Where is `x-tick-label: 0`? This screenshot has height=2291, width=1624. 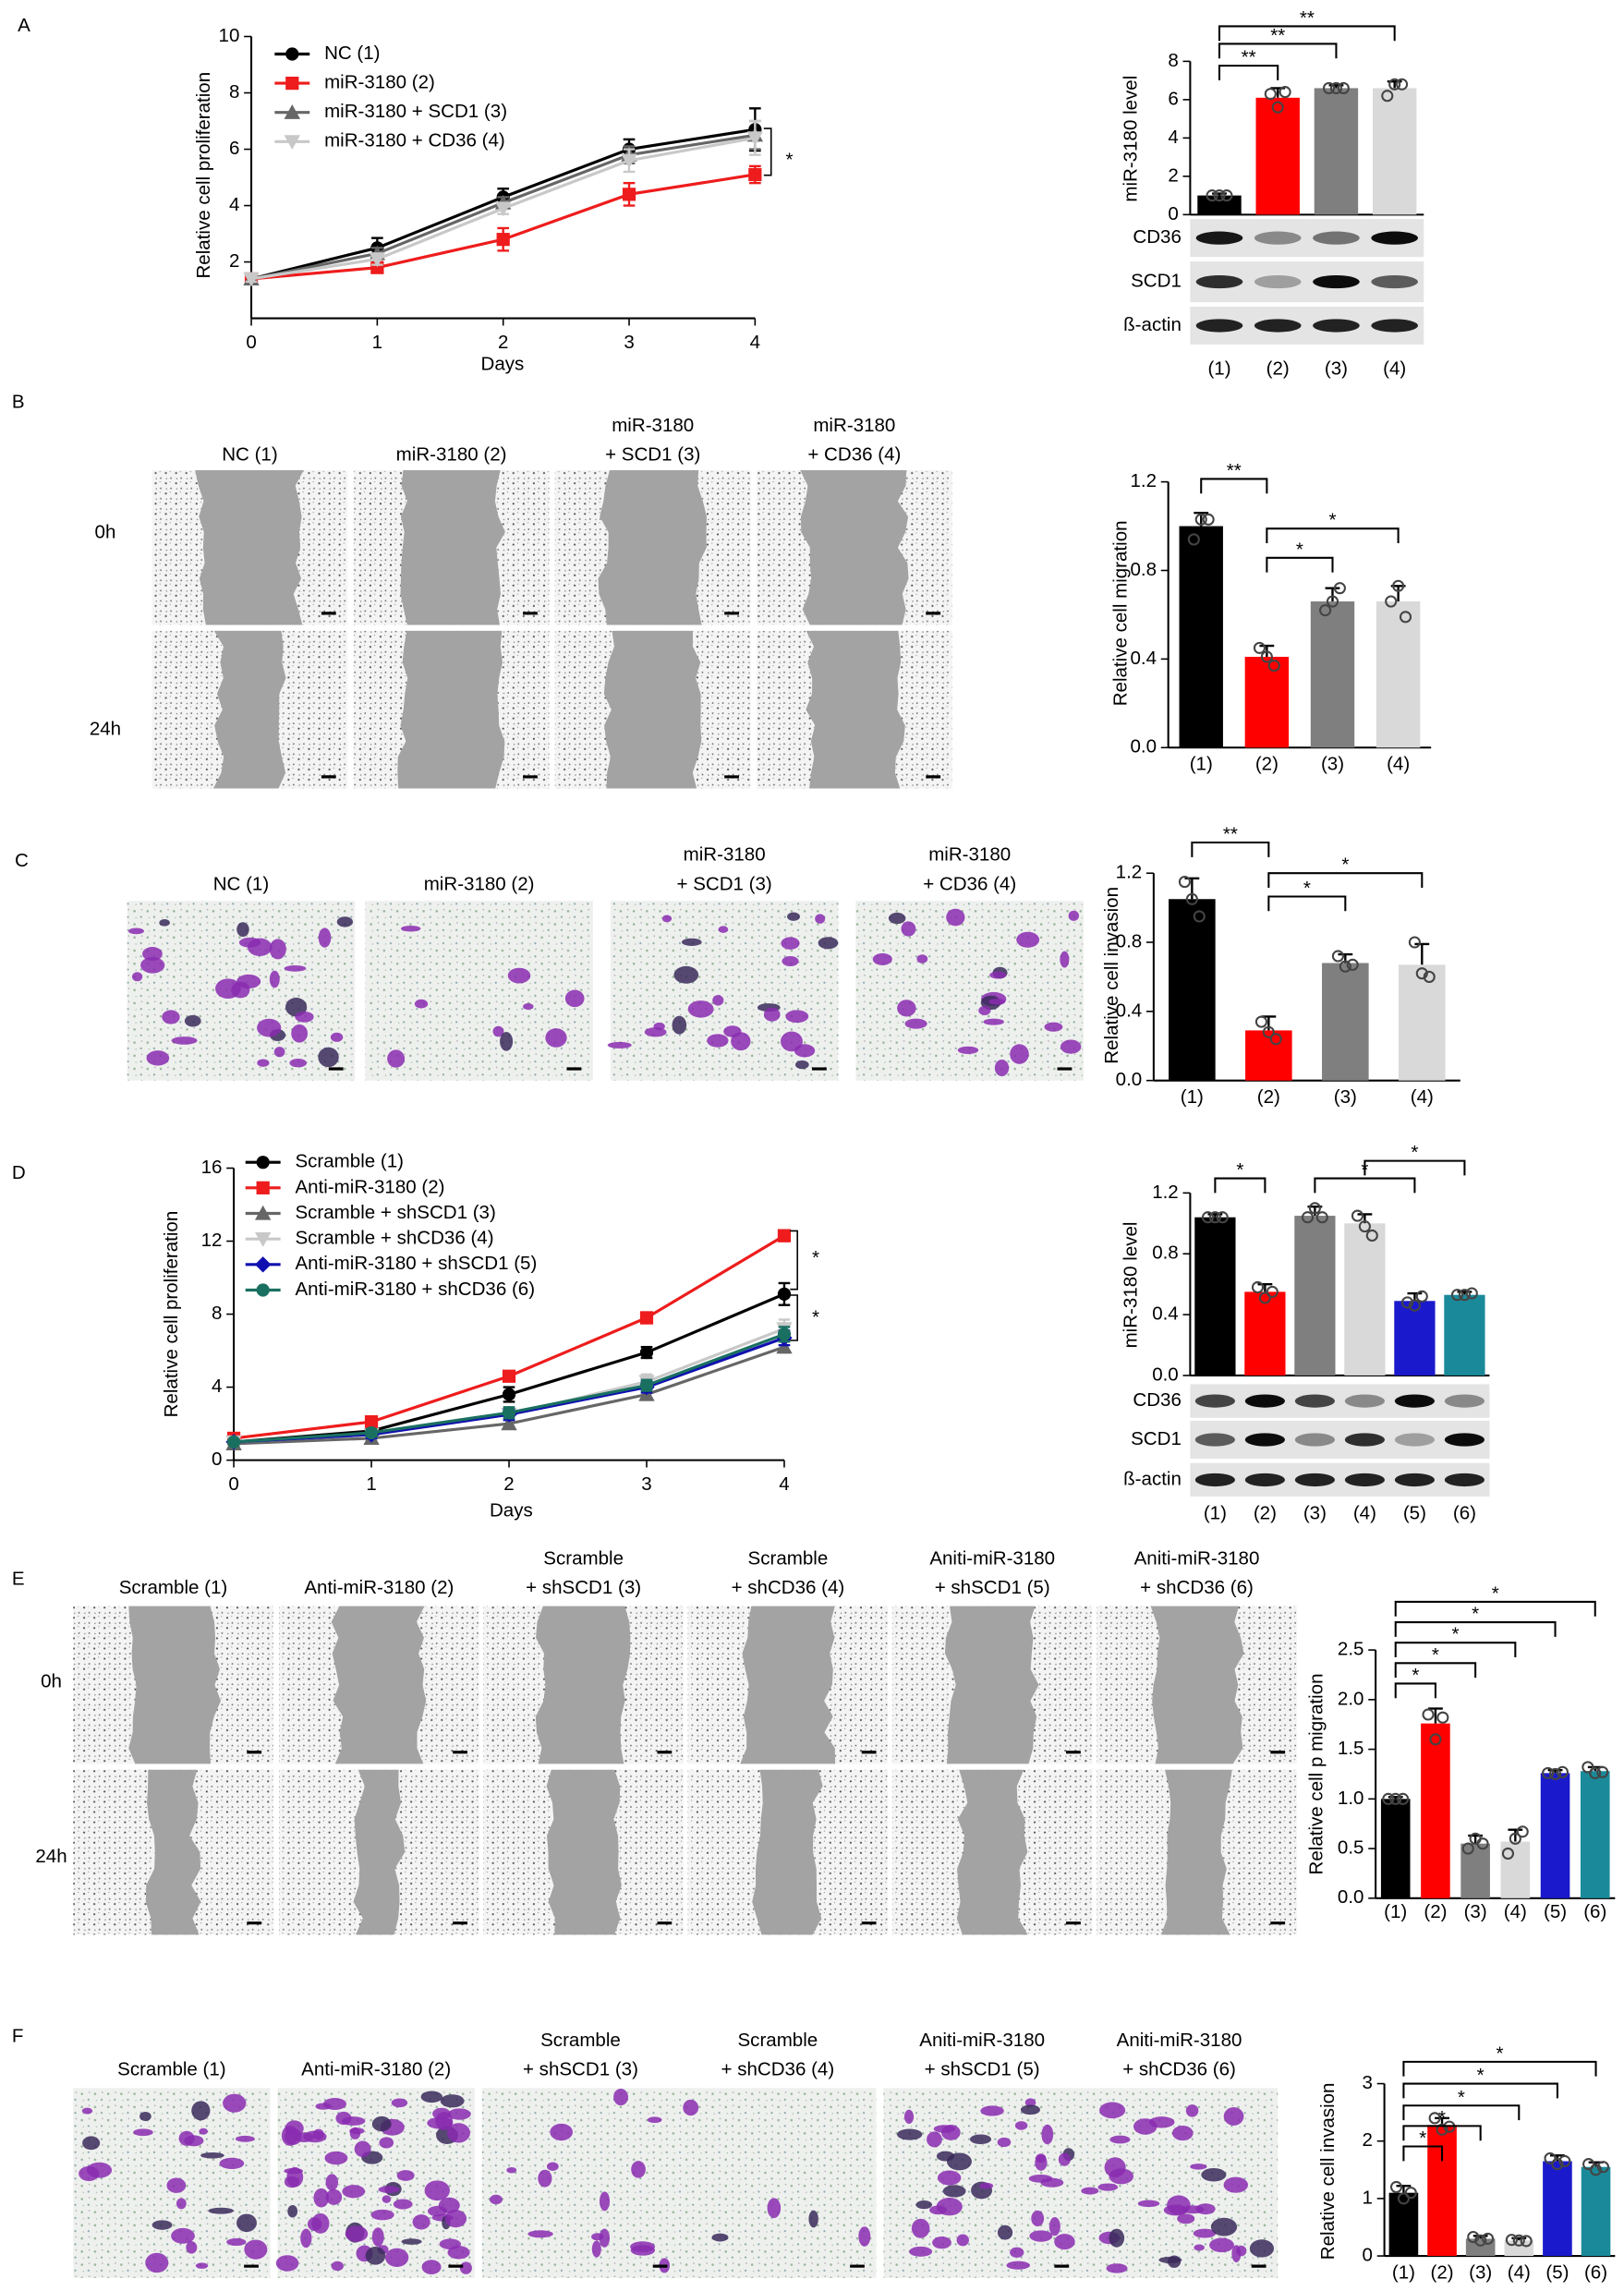
x-tick-label: 0 is located at coordinates (251, 343).